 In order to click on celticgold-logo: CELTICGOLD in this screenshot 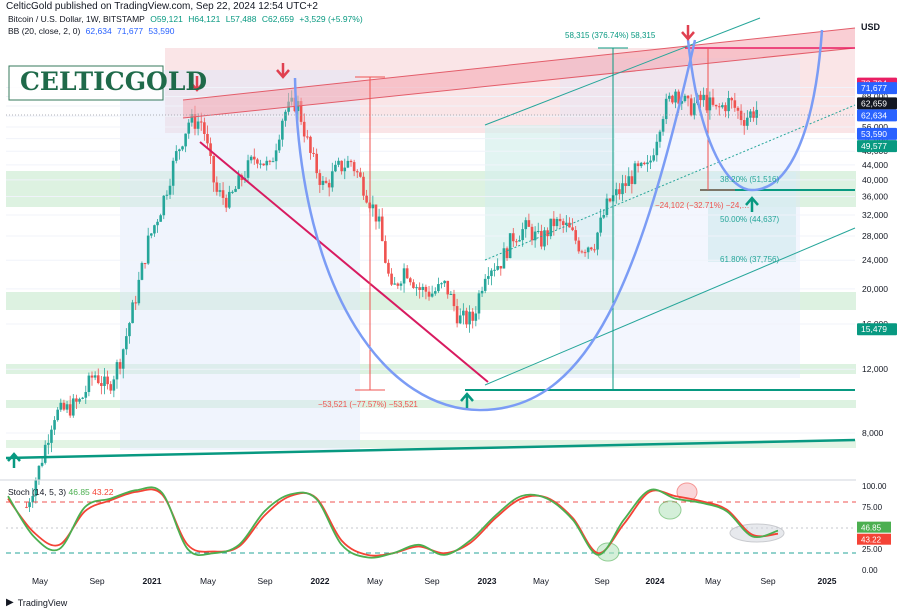, I will do `click(107, 83)`.